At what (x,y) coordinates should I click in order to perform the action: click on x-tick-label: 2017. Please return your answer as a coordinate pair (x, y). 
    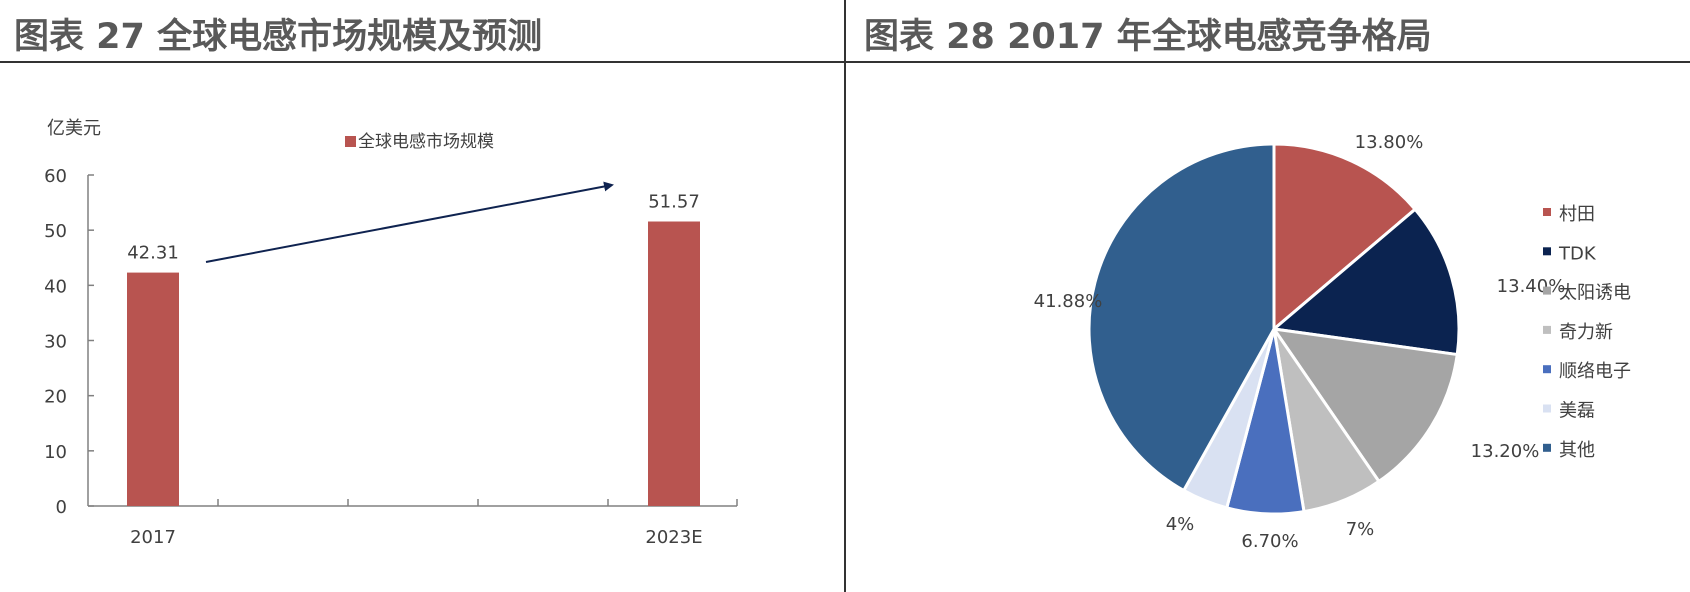
    Looking at the image, I should click on (153, 537).